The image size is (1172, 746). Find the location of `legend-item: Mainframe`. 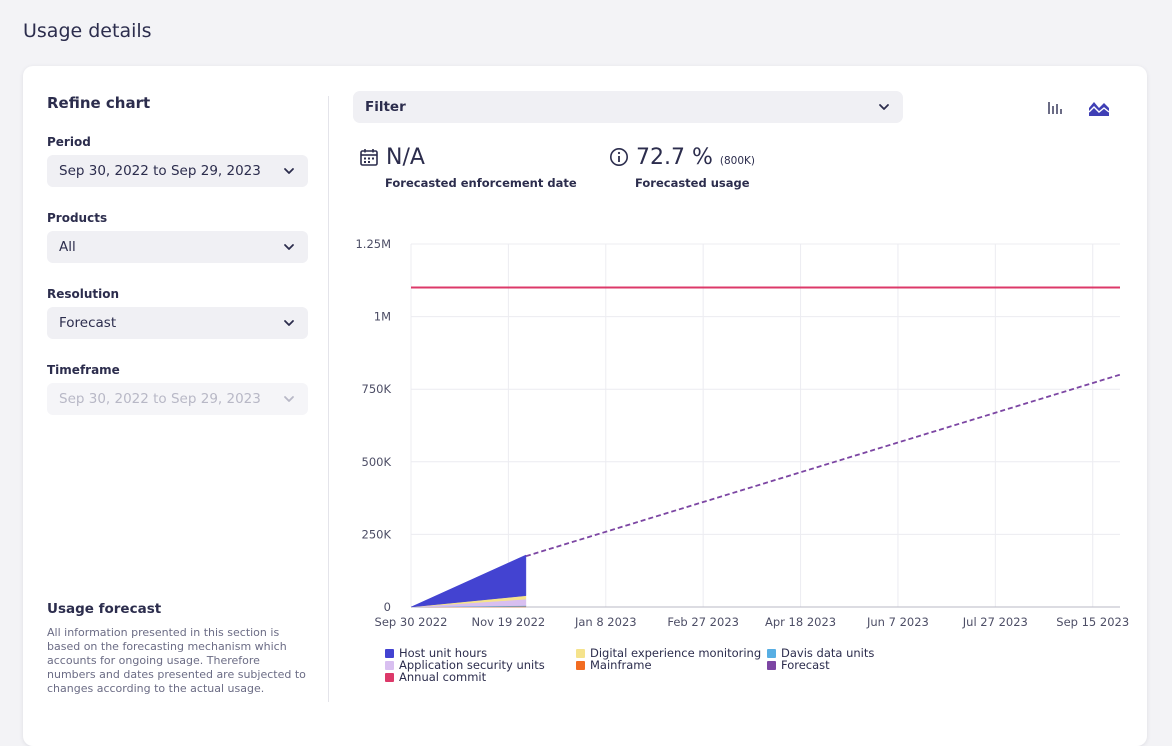

legend-item: Mainframe is located at coordinates (614, 665).